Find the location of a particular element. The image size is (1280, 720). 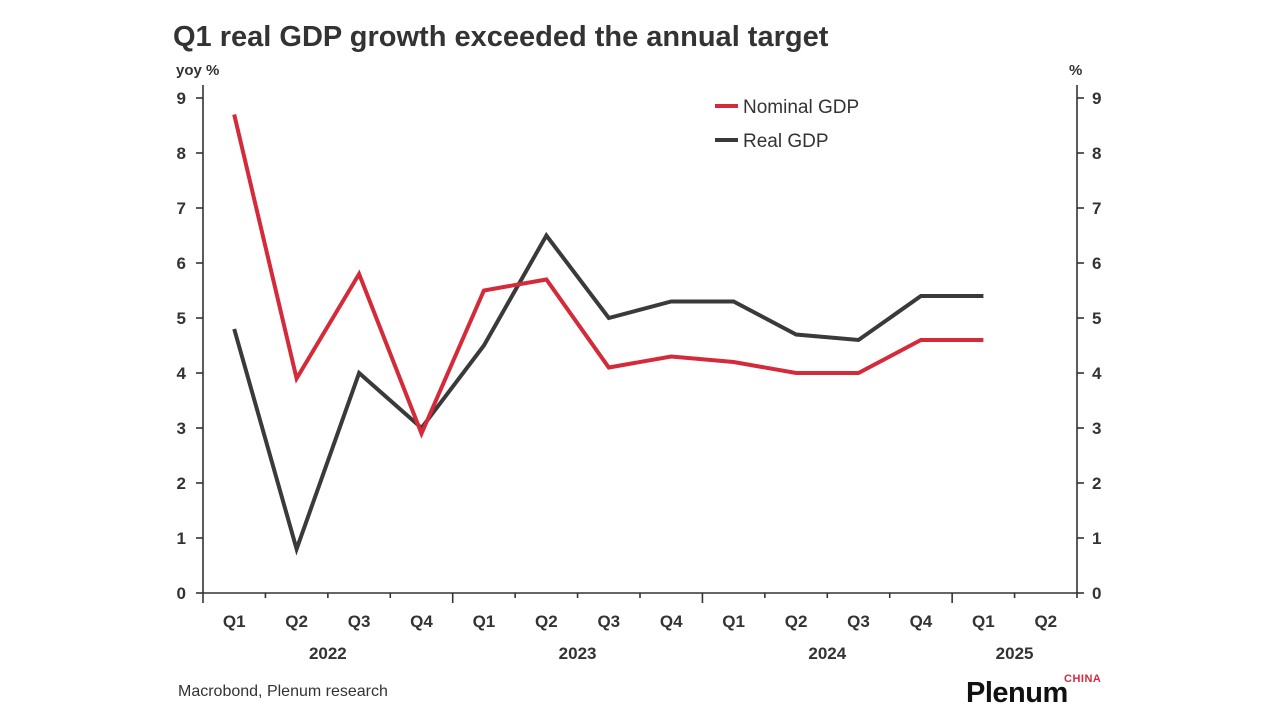

right-axis-unit: % is located at coordinates (1075, 70).